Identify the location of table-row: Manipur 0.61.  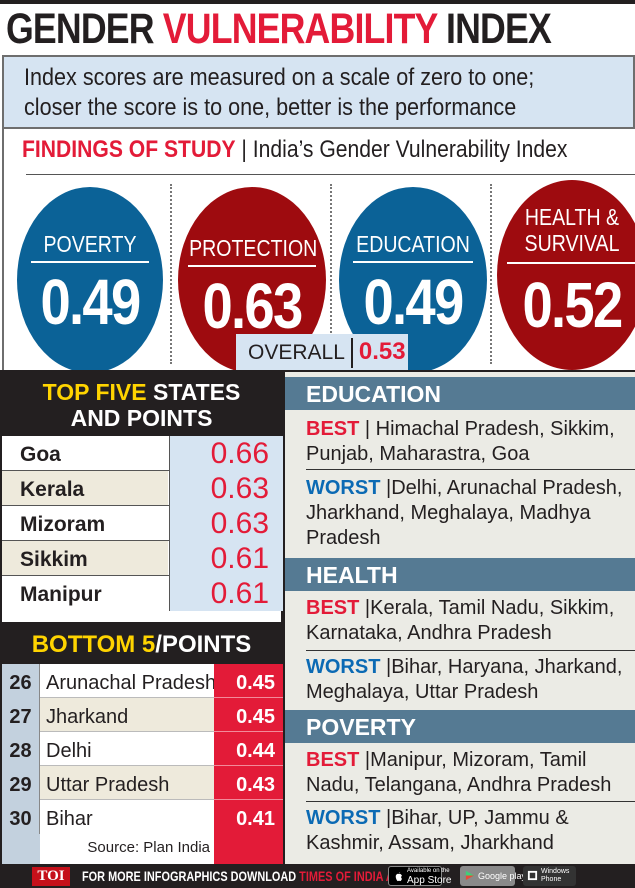
(142, 593).